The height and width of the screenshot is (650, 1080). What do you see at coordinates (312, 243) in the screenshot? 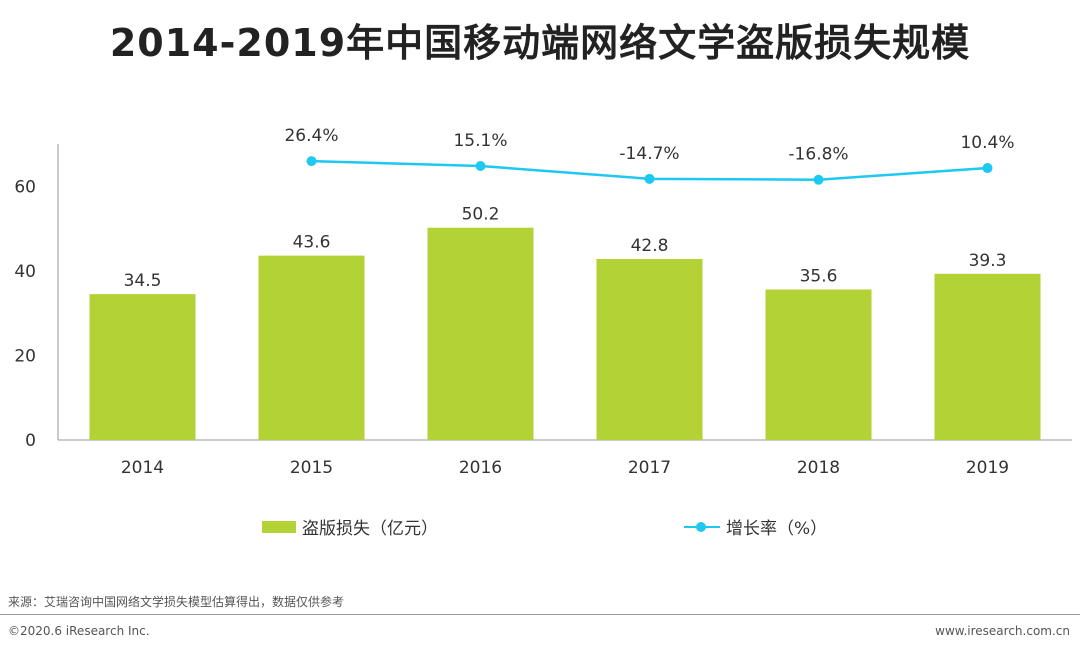
I see `bar-value-label: 43.6` at bounding box center [312, 243].